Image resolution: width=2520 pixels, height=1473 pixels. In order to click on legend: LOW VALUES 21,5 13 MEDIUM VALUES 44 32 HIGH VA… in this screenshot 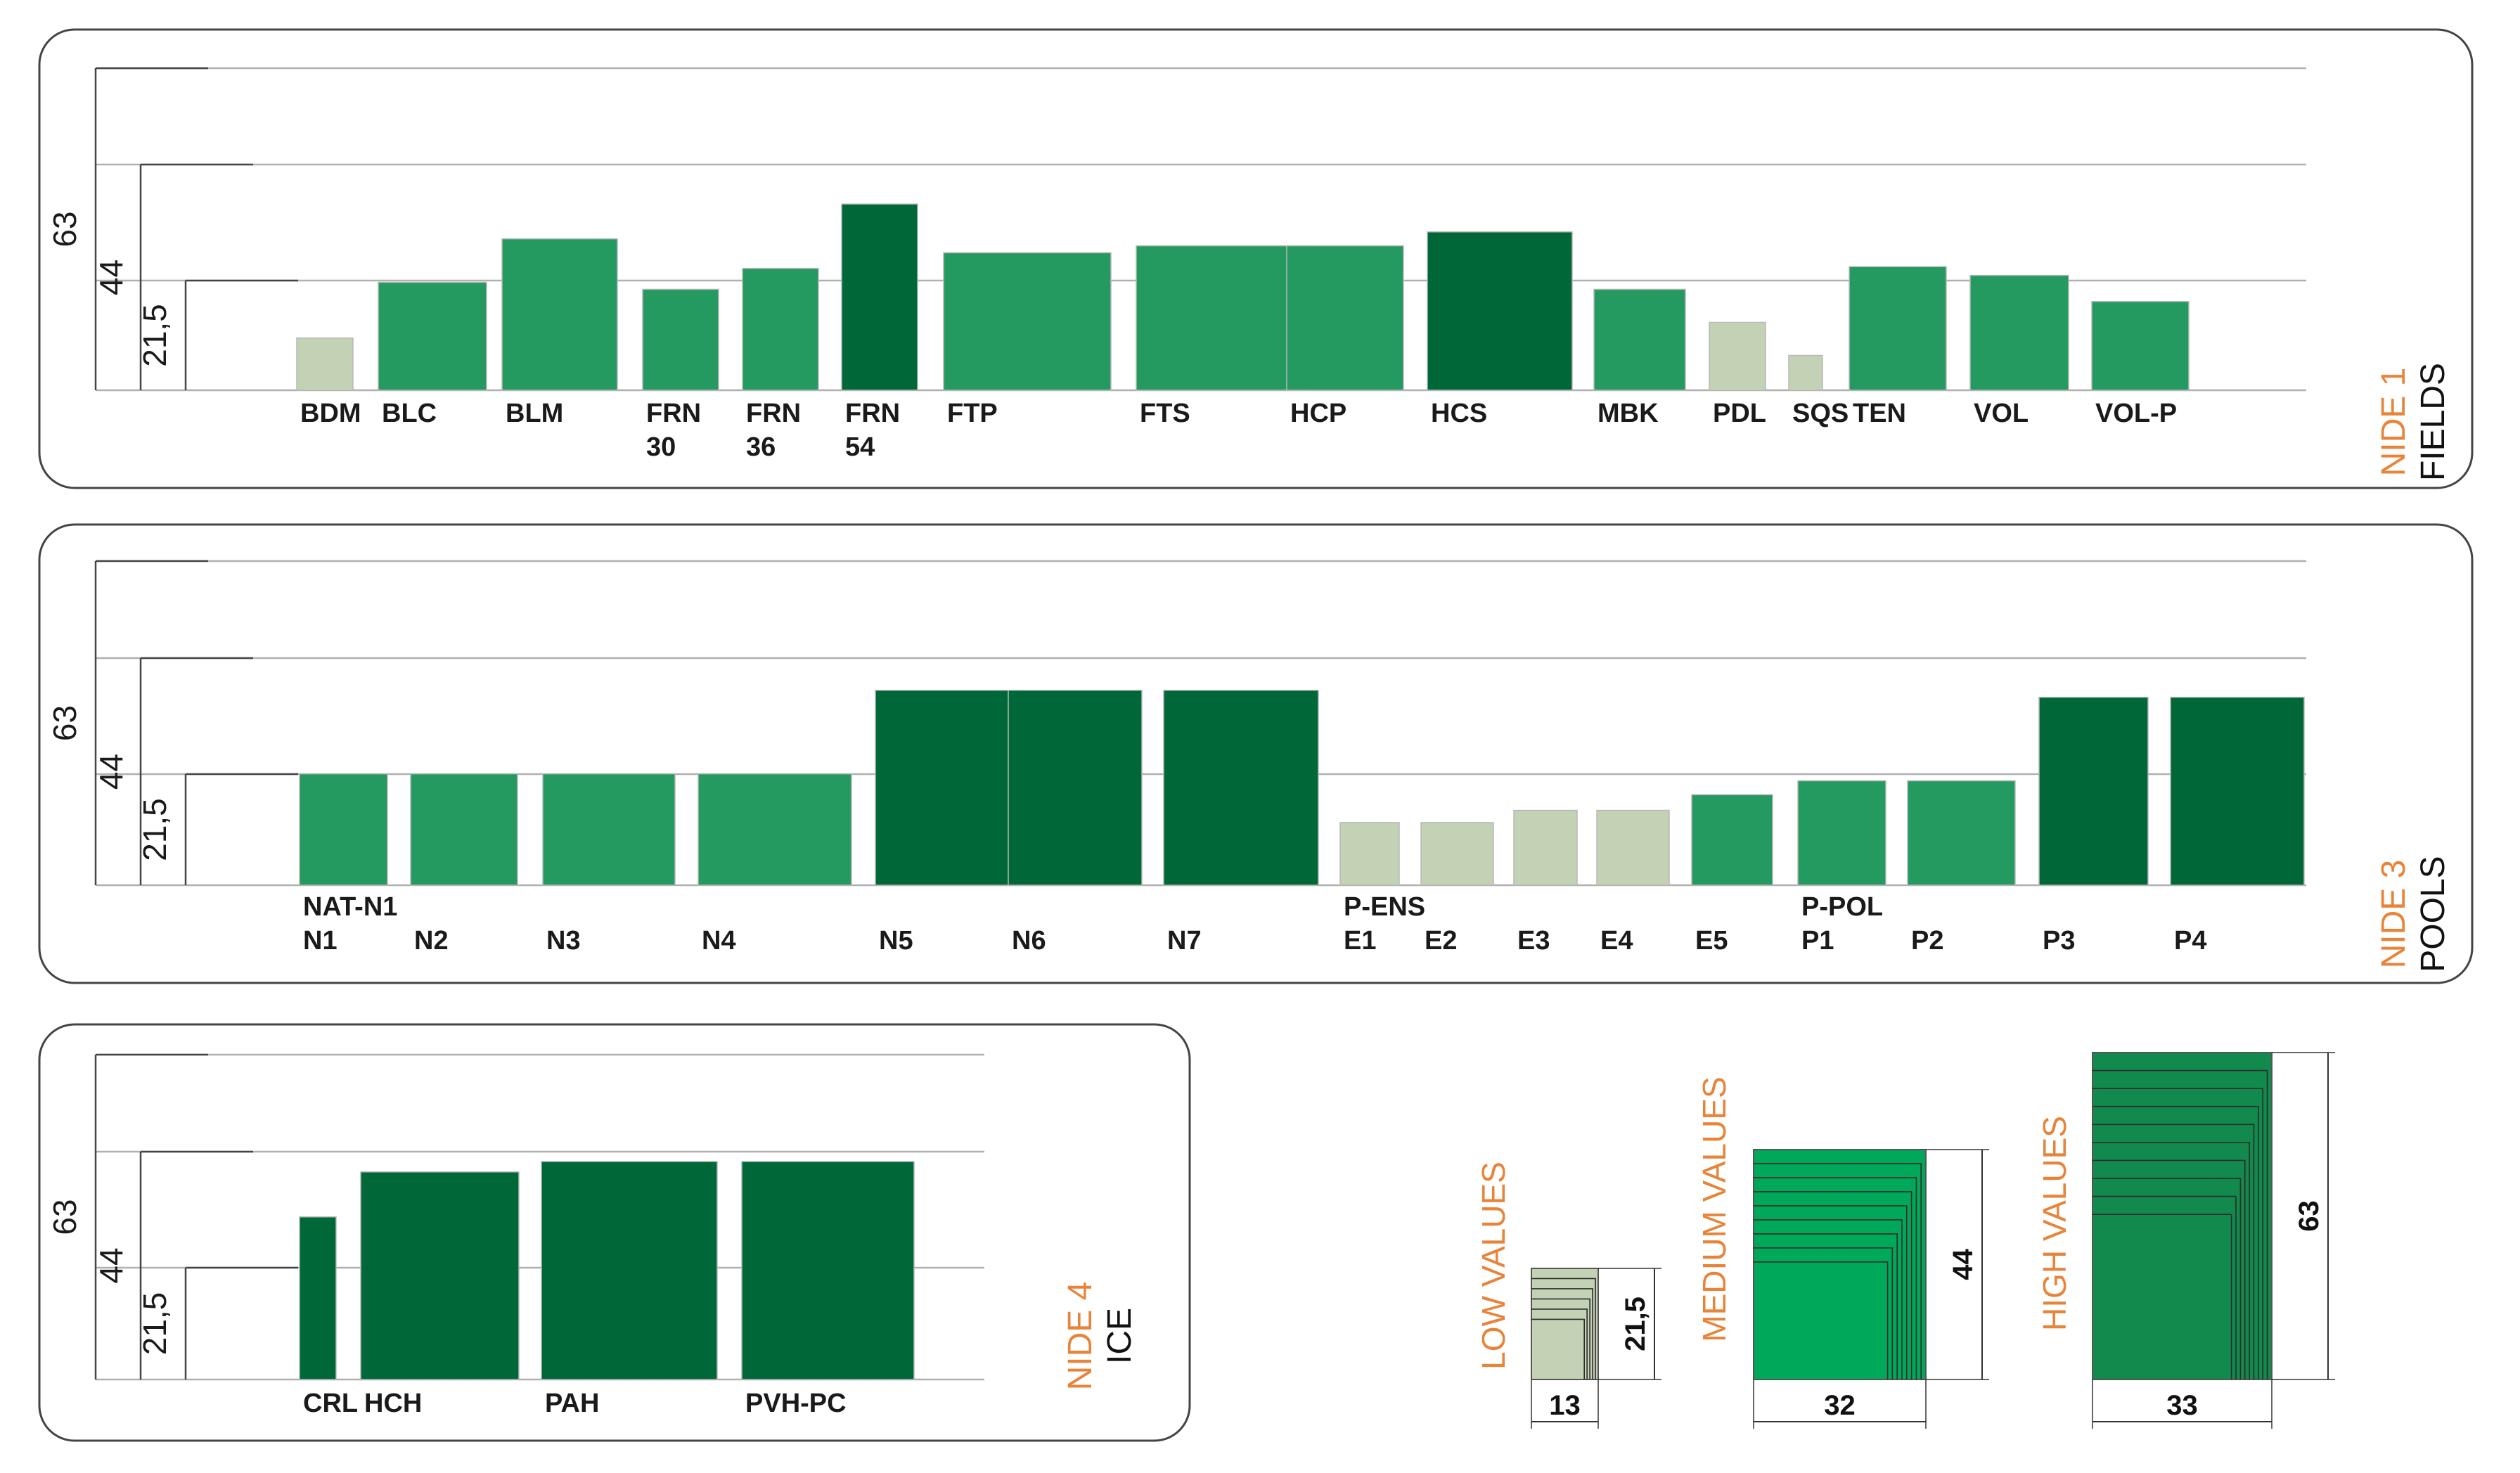, I will do `click(1905, 1240)`.